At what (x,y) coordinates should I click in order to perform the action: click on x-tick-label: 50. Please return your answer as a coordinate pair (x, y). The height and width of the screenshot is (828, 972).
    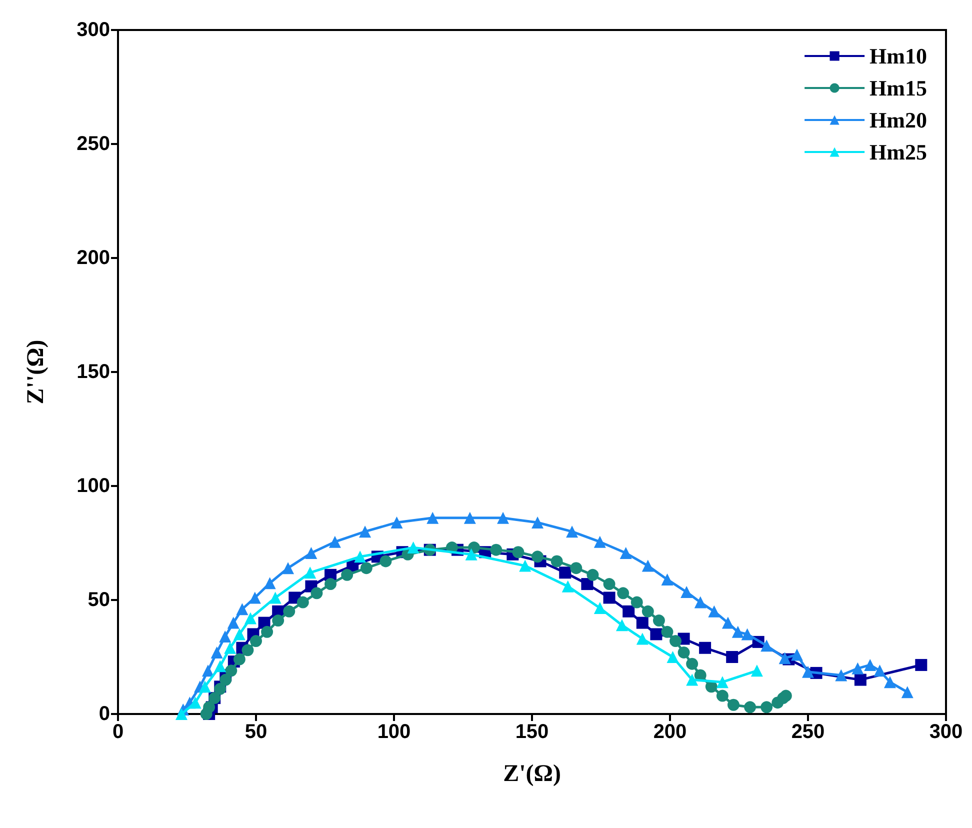
    Looking at the image, I should click on (256, 732).